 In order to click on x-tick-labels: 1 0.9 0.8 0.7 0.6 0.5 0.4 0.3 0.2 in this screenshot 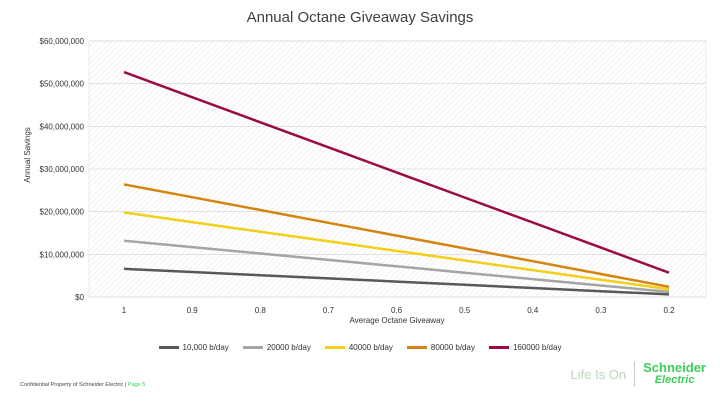, I will do `click(398, 310)`.